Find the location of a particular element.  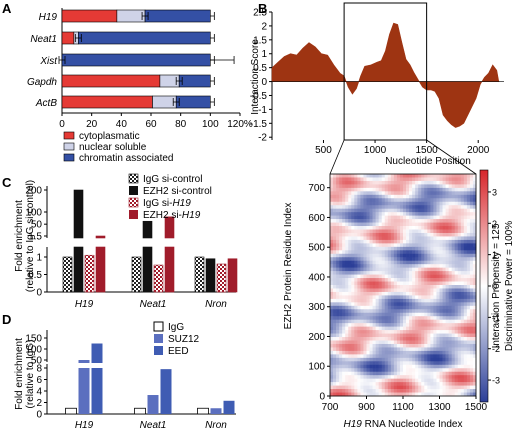

heatmap-xtick-label: 1100 is located at coordinates (403, 407).